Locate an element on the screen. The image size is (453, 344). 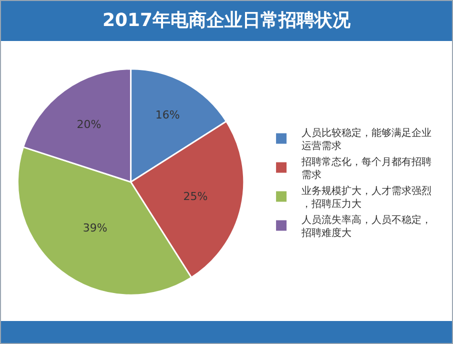
data-label: 25% is located at coordinates (195, 196).